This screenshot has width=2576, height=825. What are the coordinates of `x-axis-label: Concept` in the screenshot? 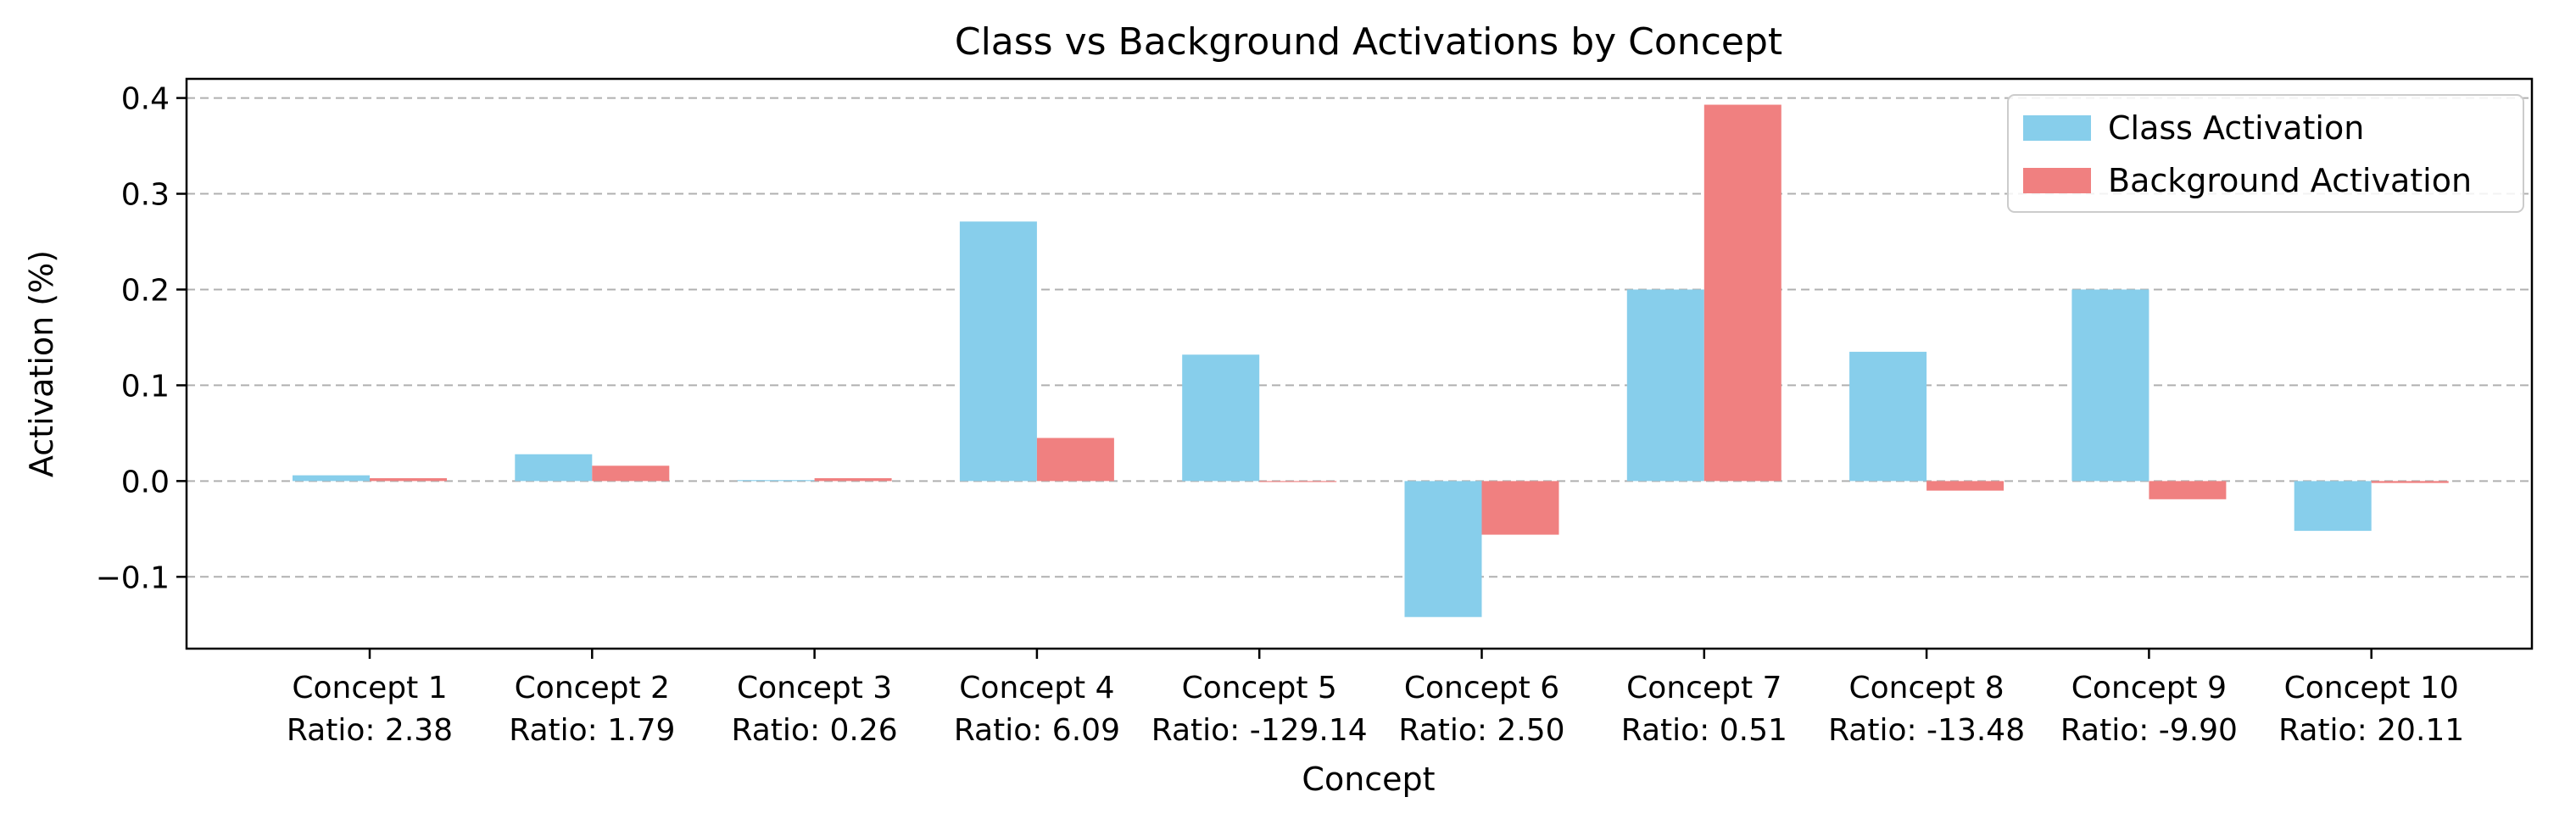 It's located at (1368, 779).